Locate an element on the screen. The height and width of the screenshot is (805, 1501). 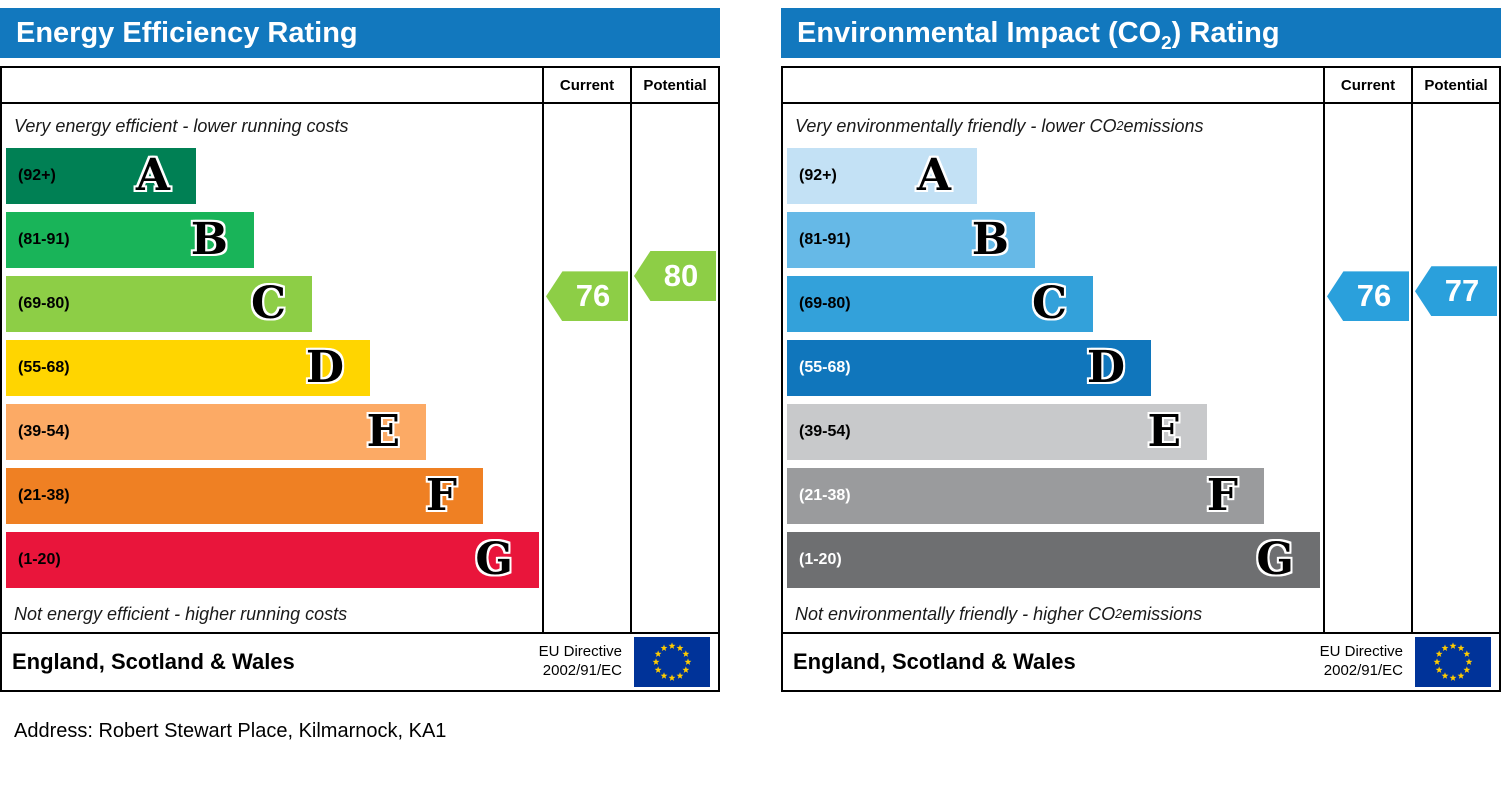
potential-rating-value: 80 is located at coordinates (681, 275).